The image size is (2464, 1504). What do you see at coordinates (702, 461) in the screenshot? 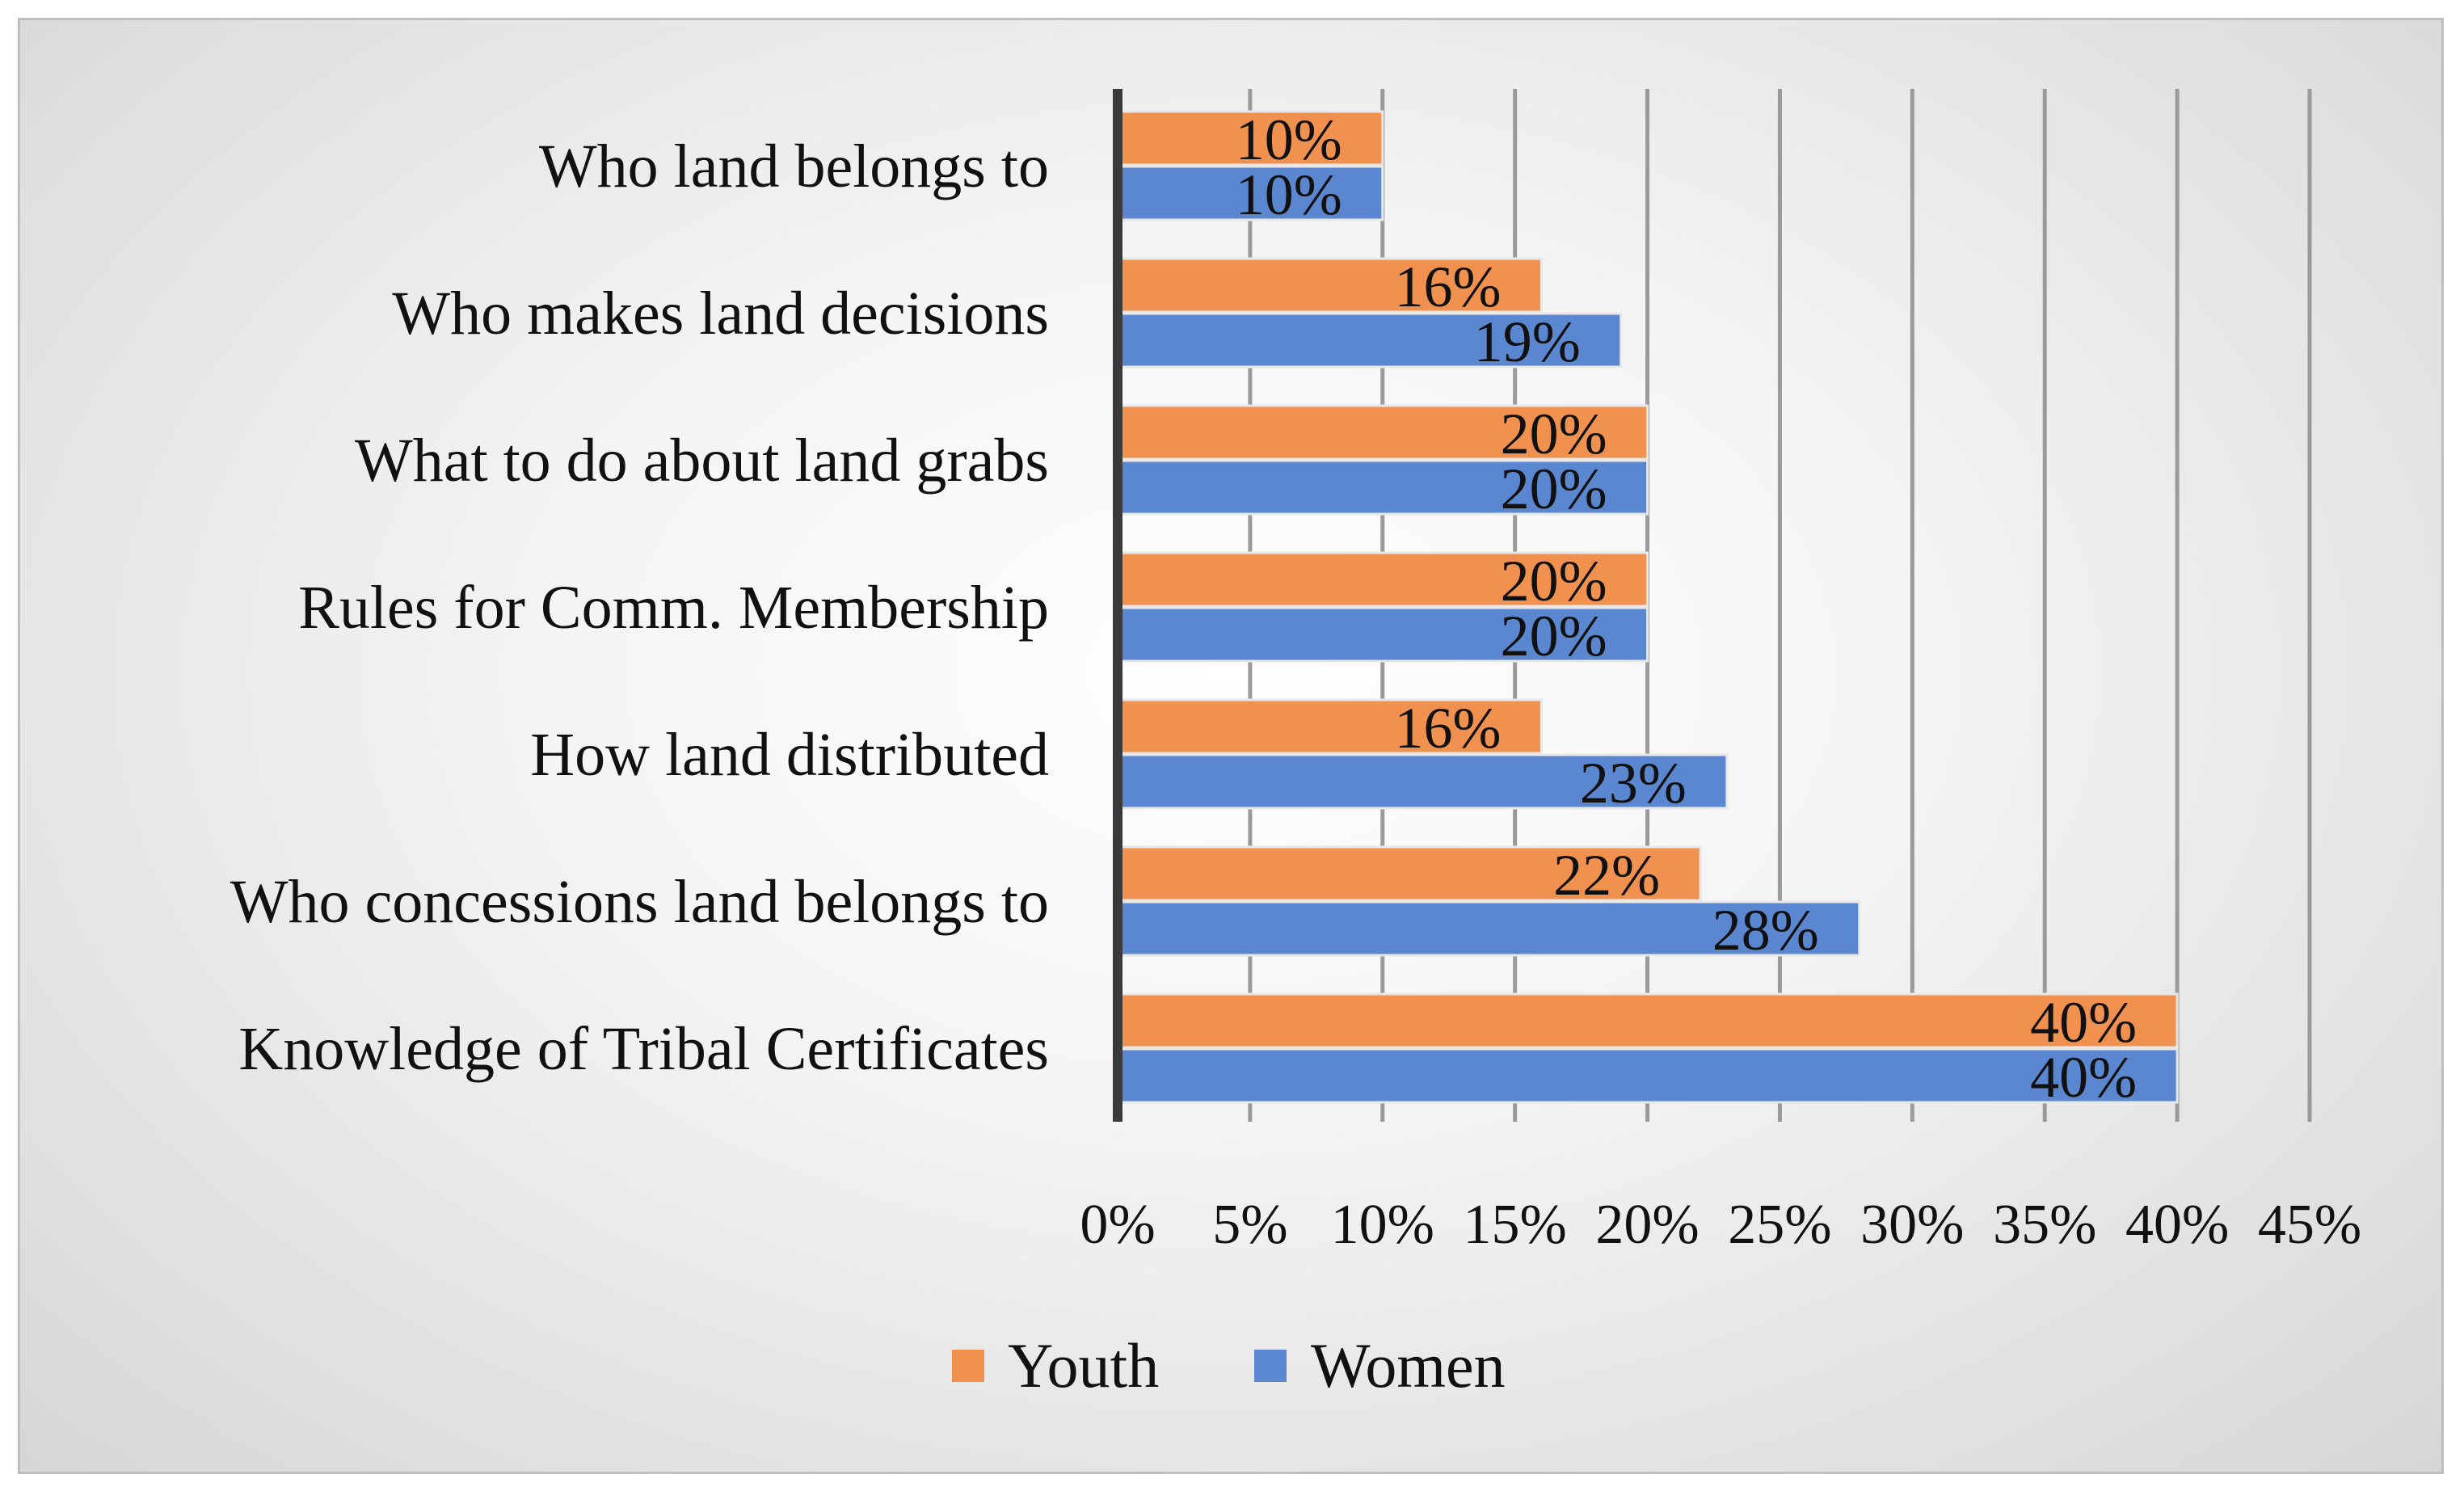
I see `category-label: What to do about land grabs` at bounding box center [702, 461].